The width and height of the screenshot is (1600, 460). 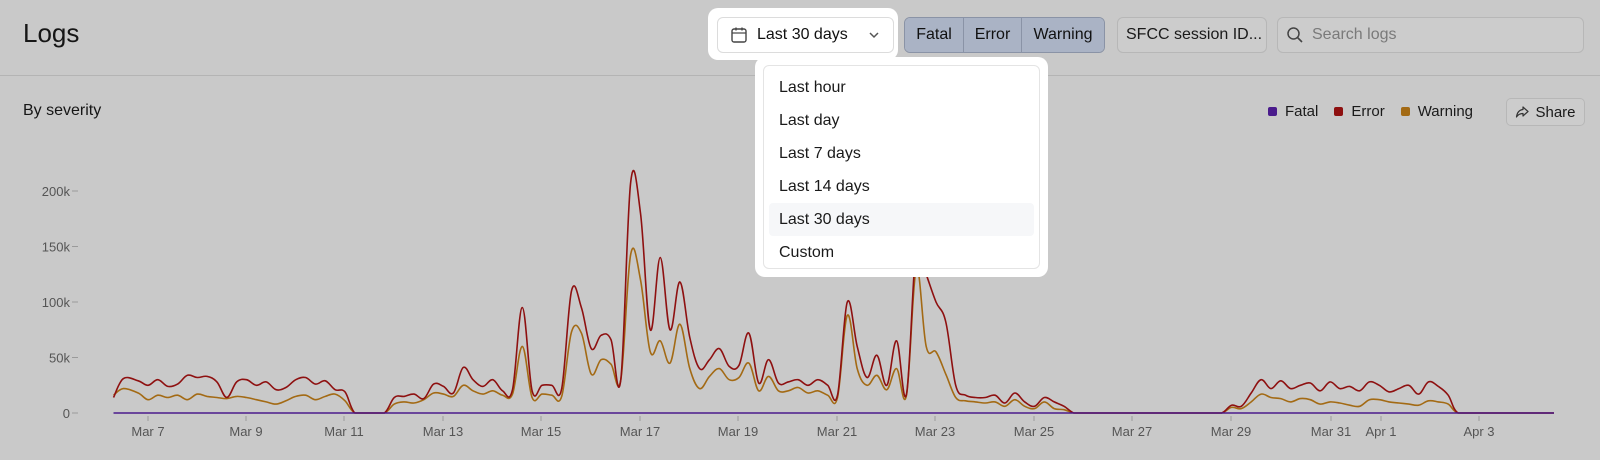 I want to click on severity-error-button: Error, so click(x=993, y=35).